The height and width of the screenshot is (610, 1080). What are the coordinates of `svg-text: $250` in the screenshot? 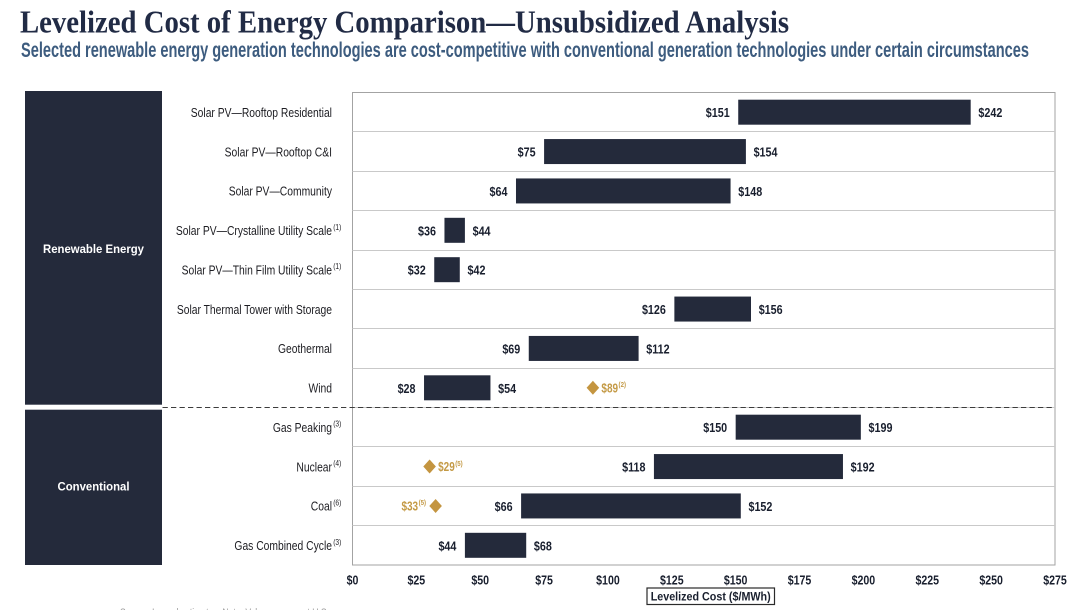 It's located at (991, 580).